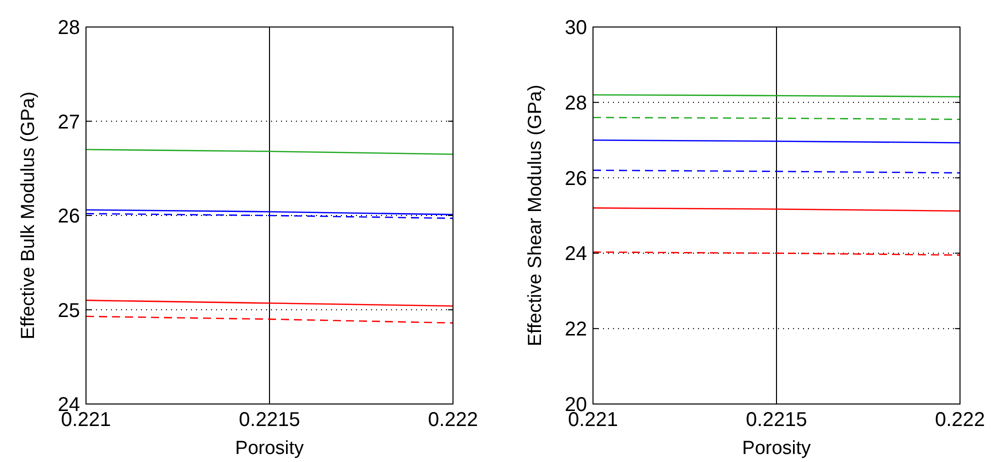 The width and height of the screenshot is (998, 462). I want to click on y-tick-label: 22, so click(575, 329).